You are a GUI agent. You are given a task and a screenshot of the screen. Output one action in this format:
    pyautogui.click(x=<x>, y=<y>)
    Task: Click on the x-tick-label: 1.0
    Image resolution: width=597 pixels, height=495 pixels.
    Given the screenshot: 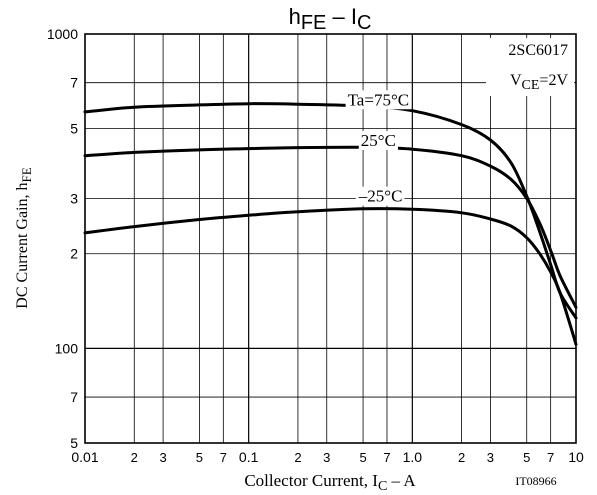 What is the action you would take?
    pyautogui.click(x=413, y=457)
    